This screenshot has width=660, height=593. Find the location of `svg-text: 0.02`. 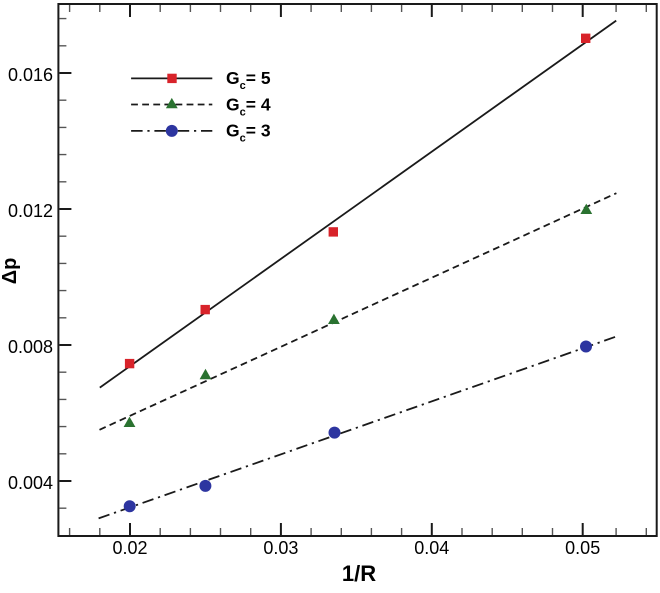

svg-text: 0.02 is located at coordinates (129, 548).